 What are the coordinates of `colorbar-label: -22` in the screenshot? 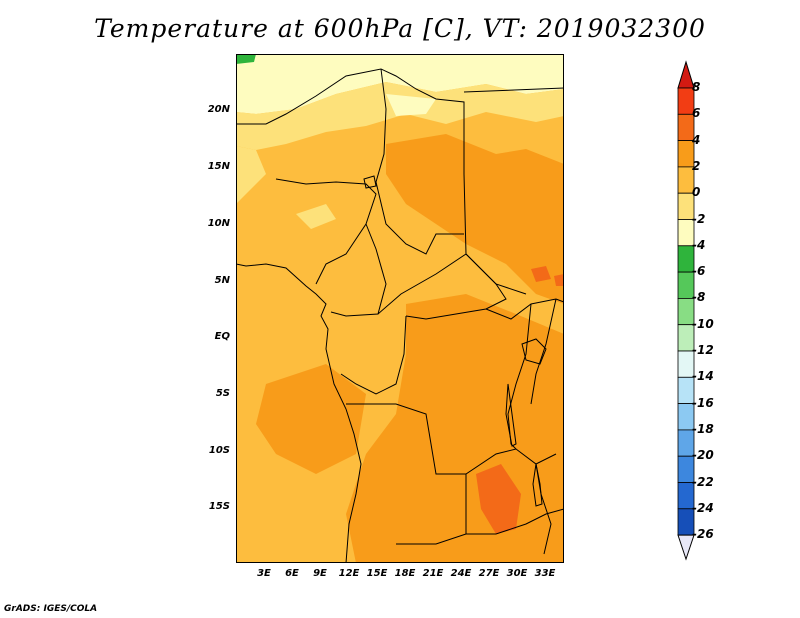 It's located at (703, 481).